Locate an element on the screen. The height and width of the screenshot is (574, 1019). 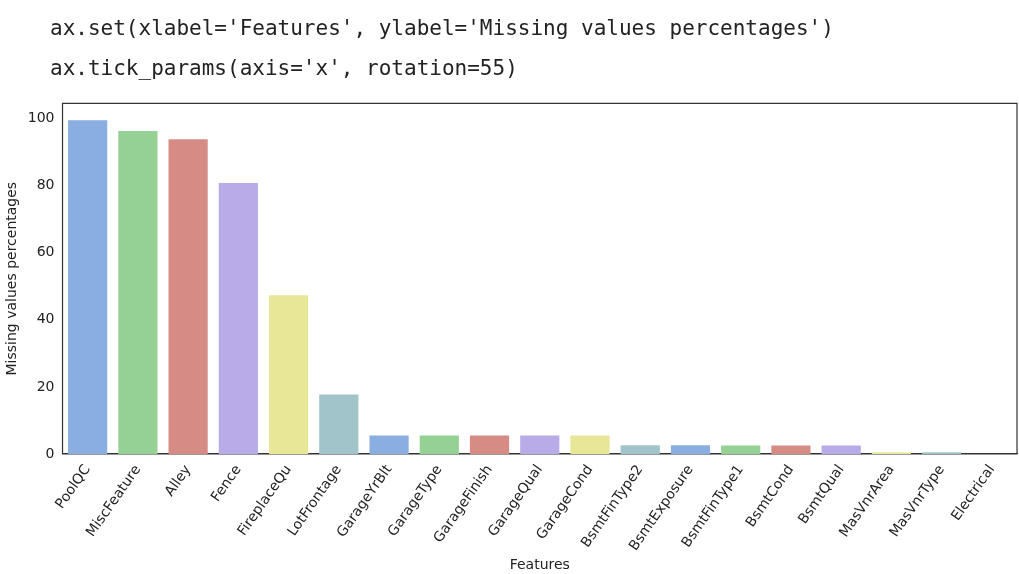
text: ax.tick_params(axis='x', rotation=55) is located at coordinates (284, 68).